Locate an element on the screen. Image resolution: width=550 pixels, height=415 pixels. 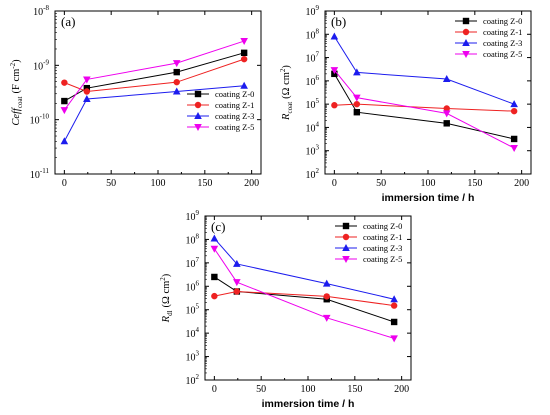
y-tick-label: 10⁸ is located at coordinates (313, 34).